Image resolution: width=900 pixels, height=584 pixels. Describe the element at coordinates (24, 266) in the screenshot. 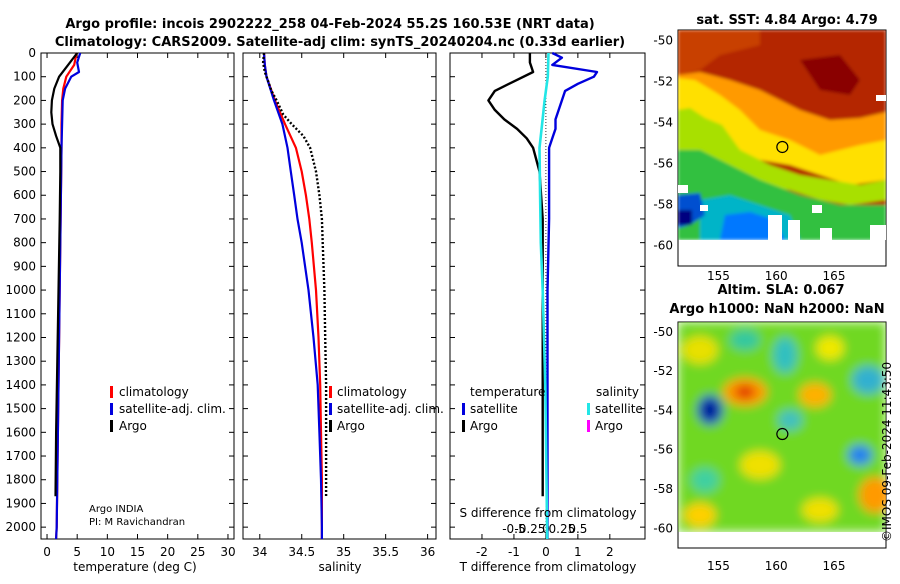

I see `depth-tick-label: 900` at that location.